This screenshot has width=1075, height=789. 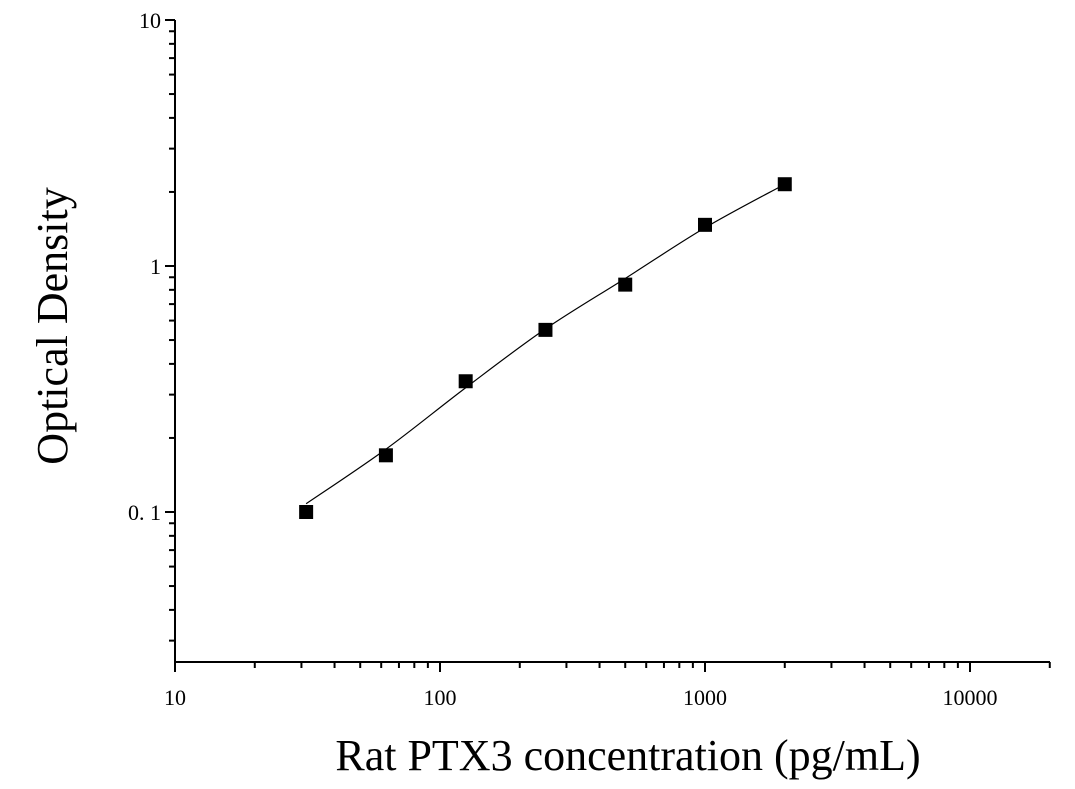 I want to click on x-tick-label: 10000, so click(x=970, y=697).